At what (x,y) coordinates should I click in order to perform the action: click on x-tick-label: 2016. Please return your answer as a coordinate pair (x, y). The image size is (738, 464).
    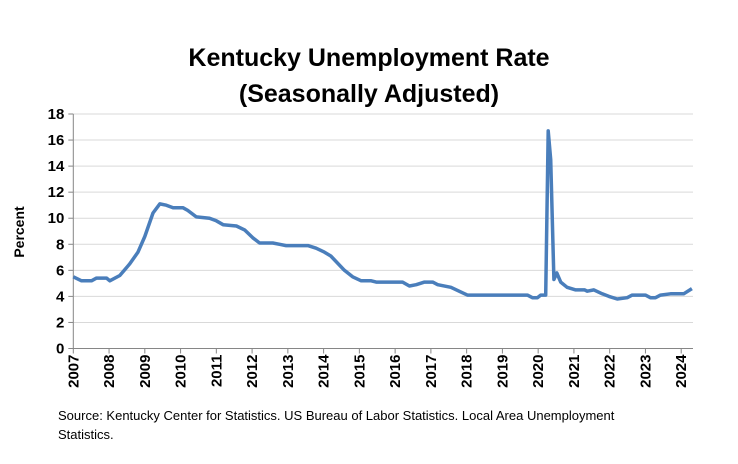
    Looking at the image, I should click on (395, 371).